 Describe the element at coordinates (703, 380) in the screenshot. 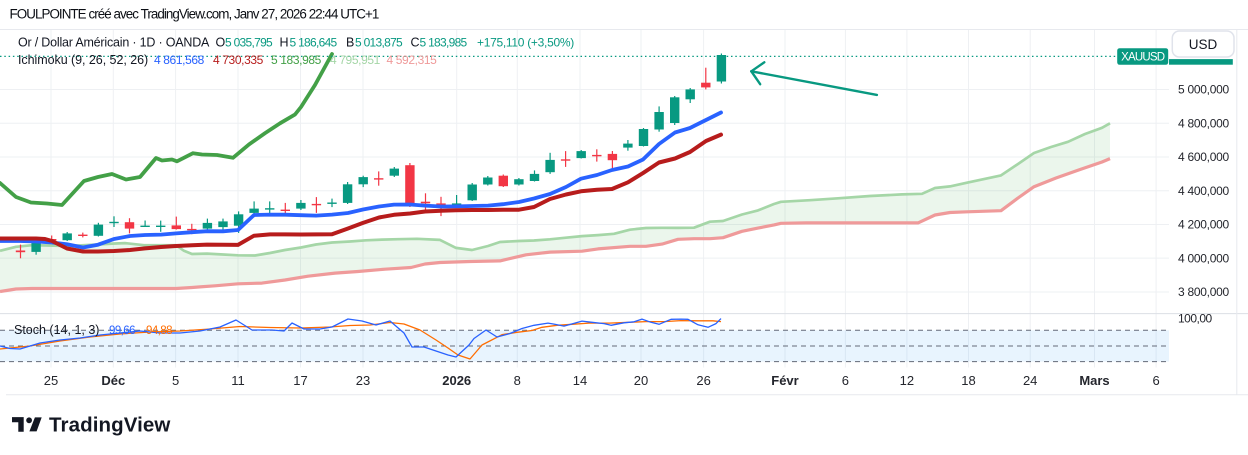

I see `svg-text: 26` at that location.